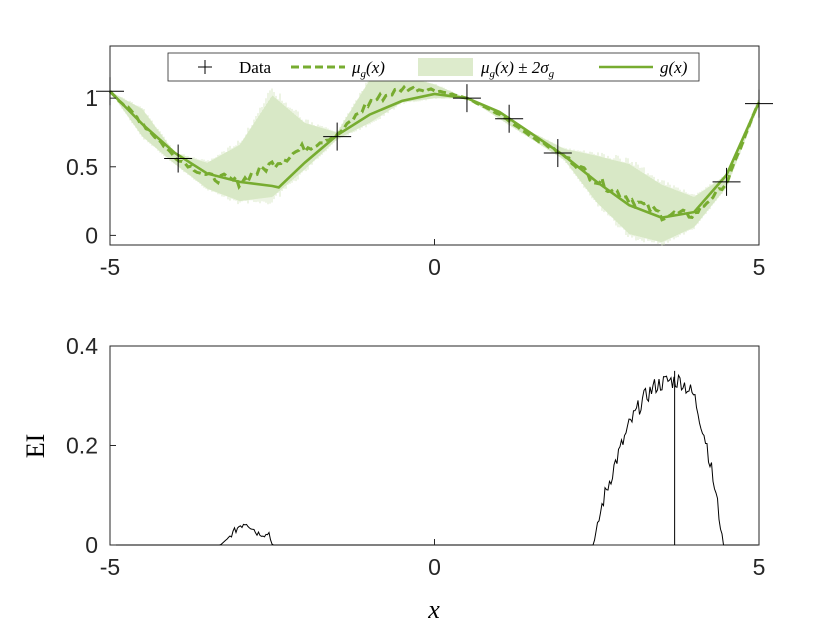 This screenshot has width=840, height=630. I want to click on legend-data-marker, so click(205, 67).